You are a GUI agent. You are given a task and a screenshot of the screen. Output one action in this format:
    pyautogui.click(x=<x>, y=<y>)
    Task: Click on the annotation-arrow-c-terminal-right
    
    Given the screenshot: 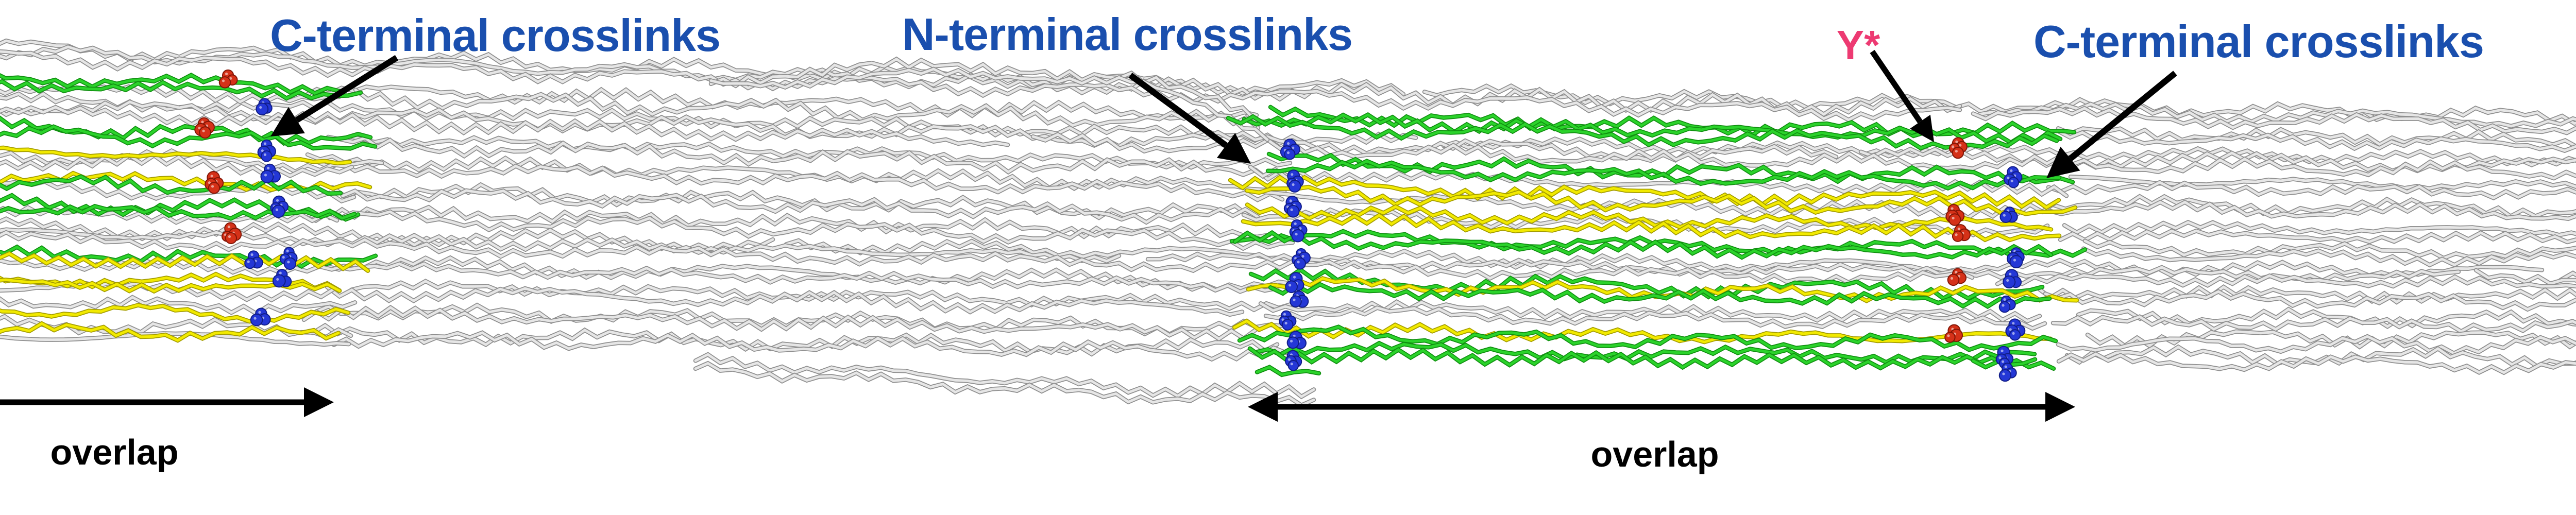 What is the action you would take?
    pyautogui.click(x=2111, y=124)
    